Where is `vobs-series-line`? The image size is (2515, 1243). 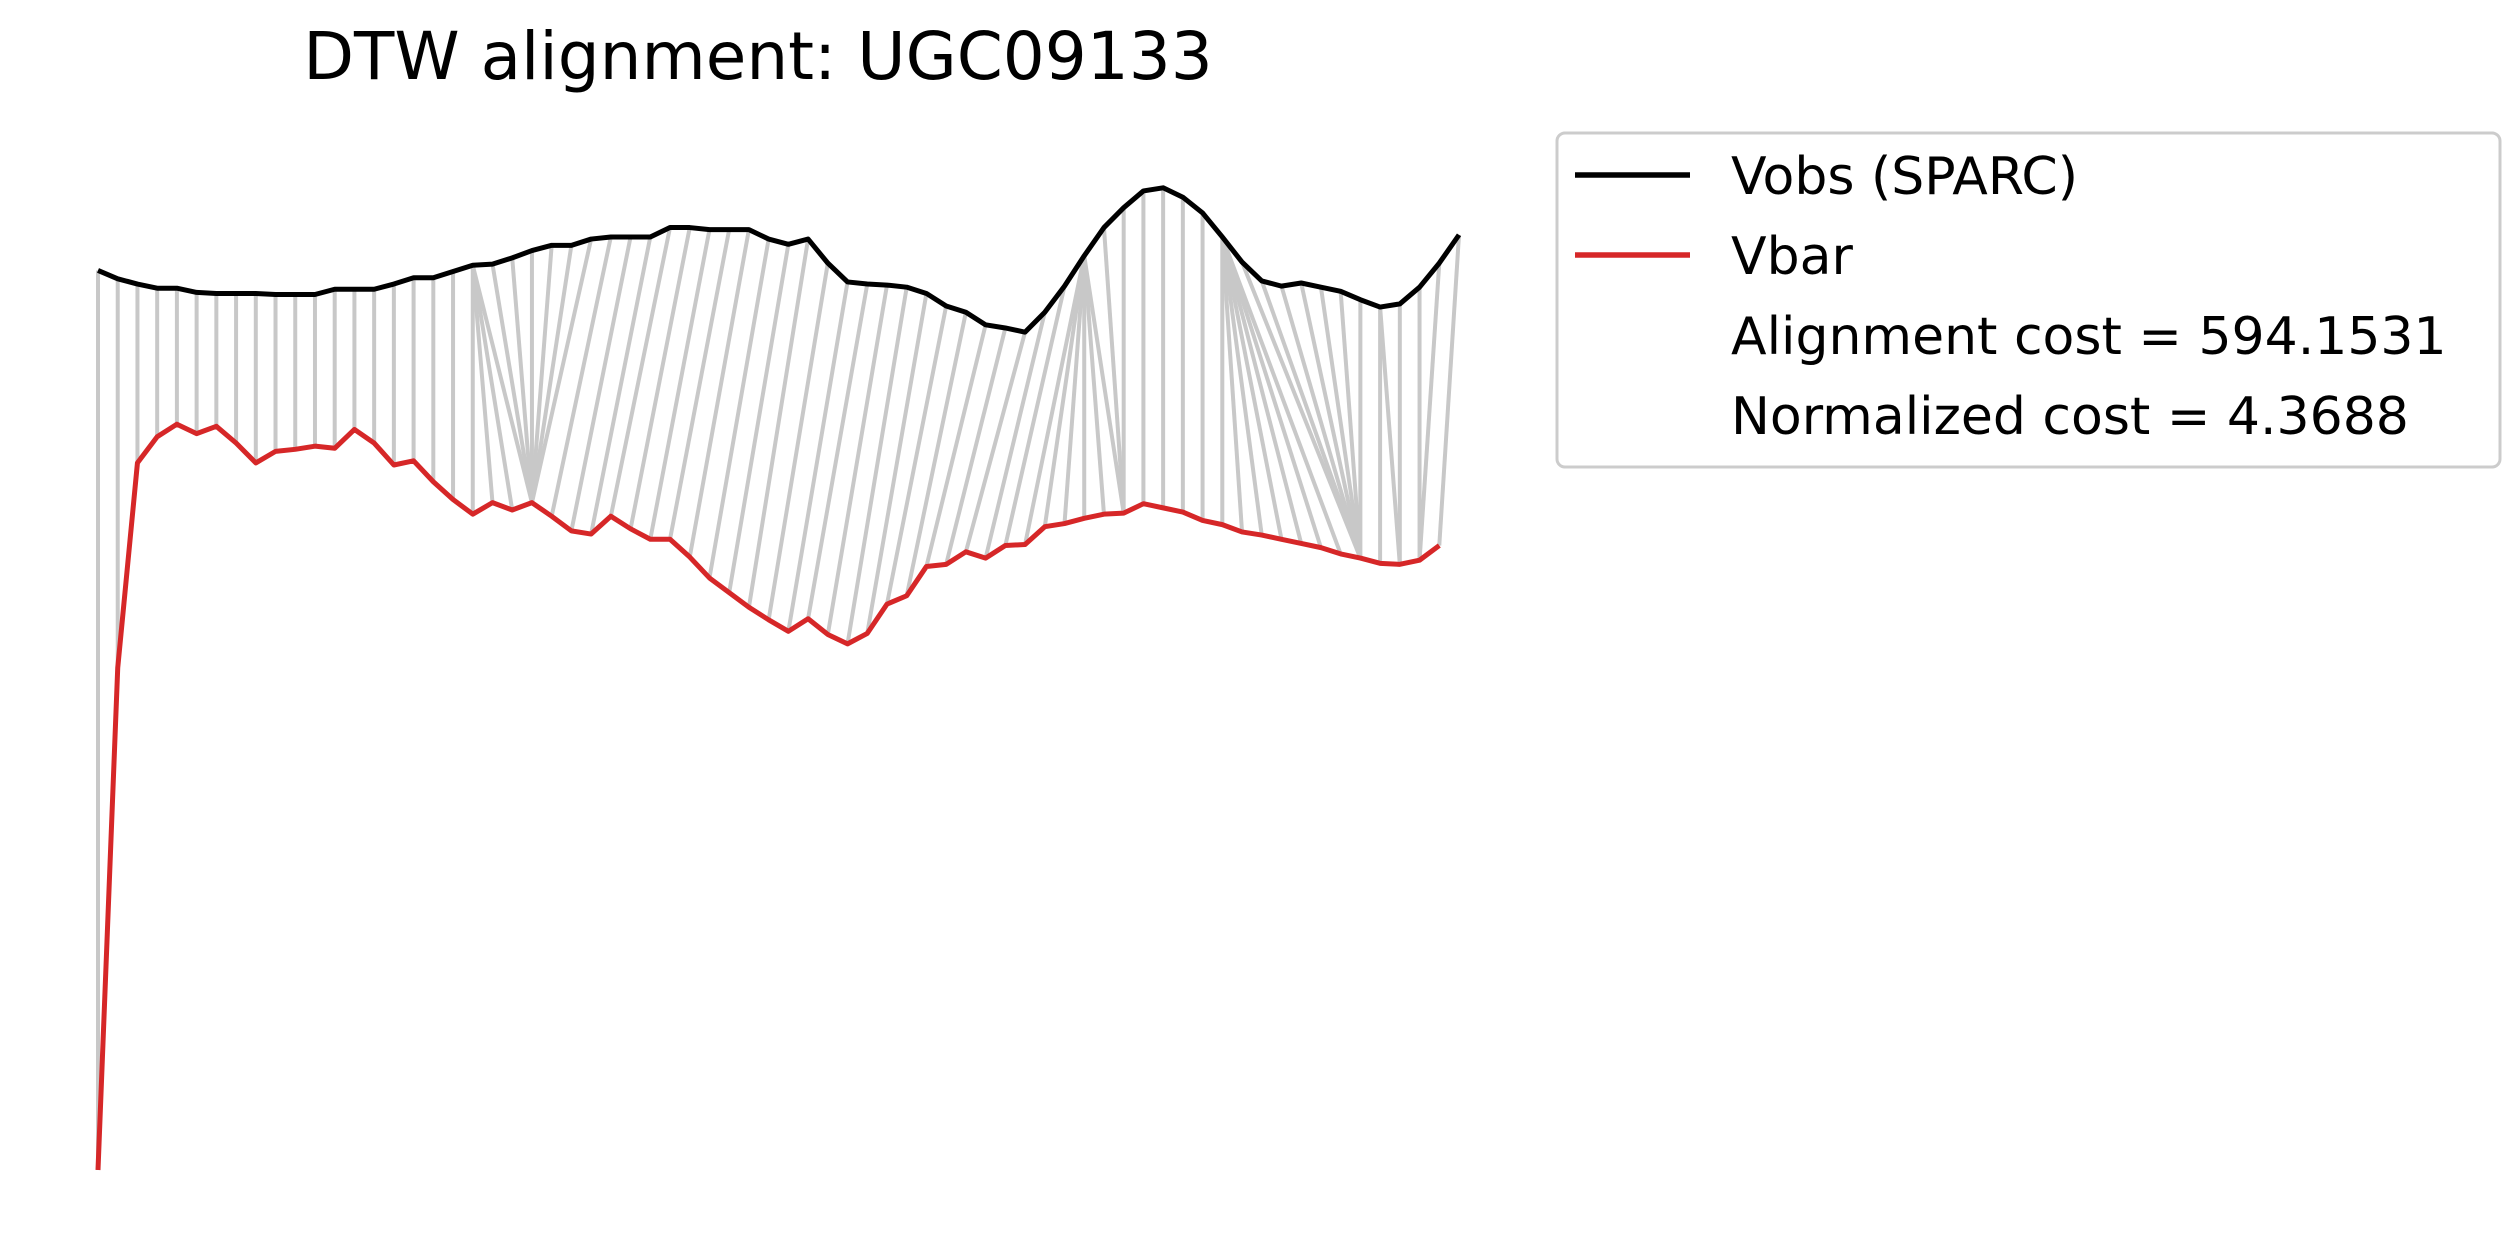
vobs-series-line is located at coordinates (779, 260).